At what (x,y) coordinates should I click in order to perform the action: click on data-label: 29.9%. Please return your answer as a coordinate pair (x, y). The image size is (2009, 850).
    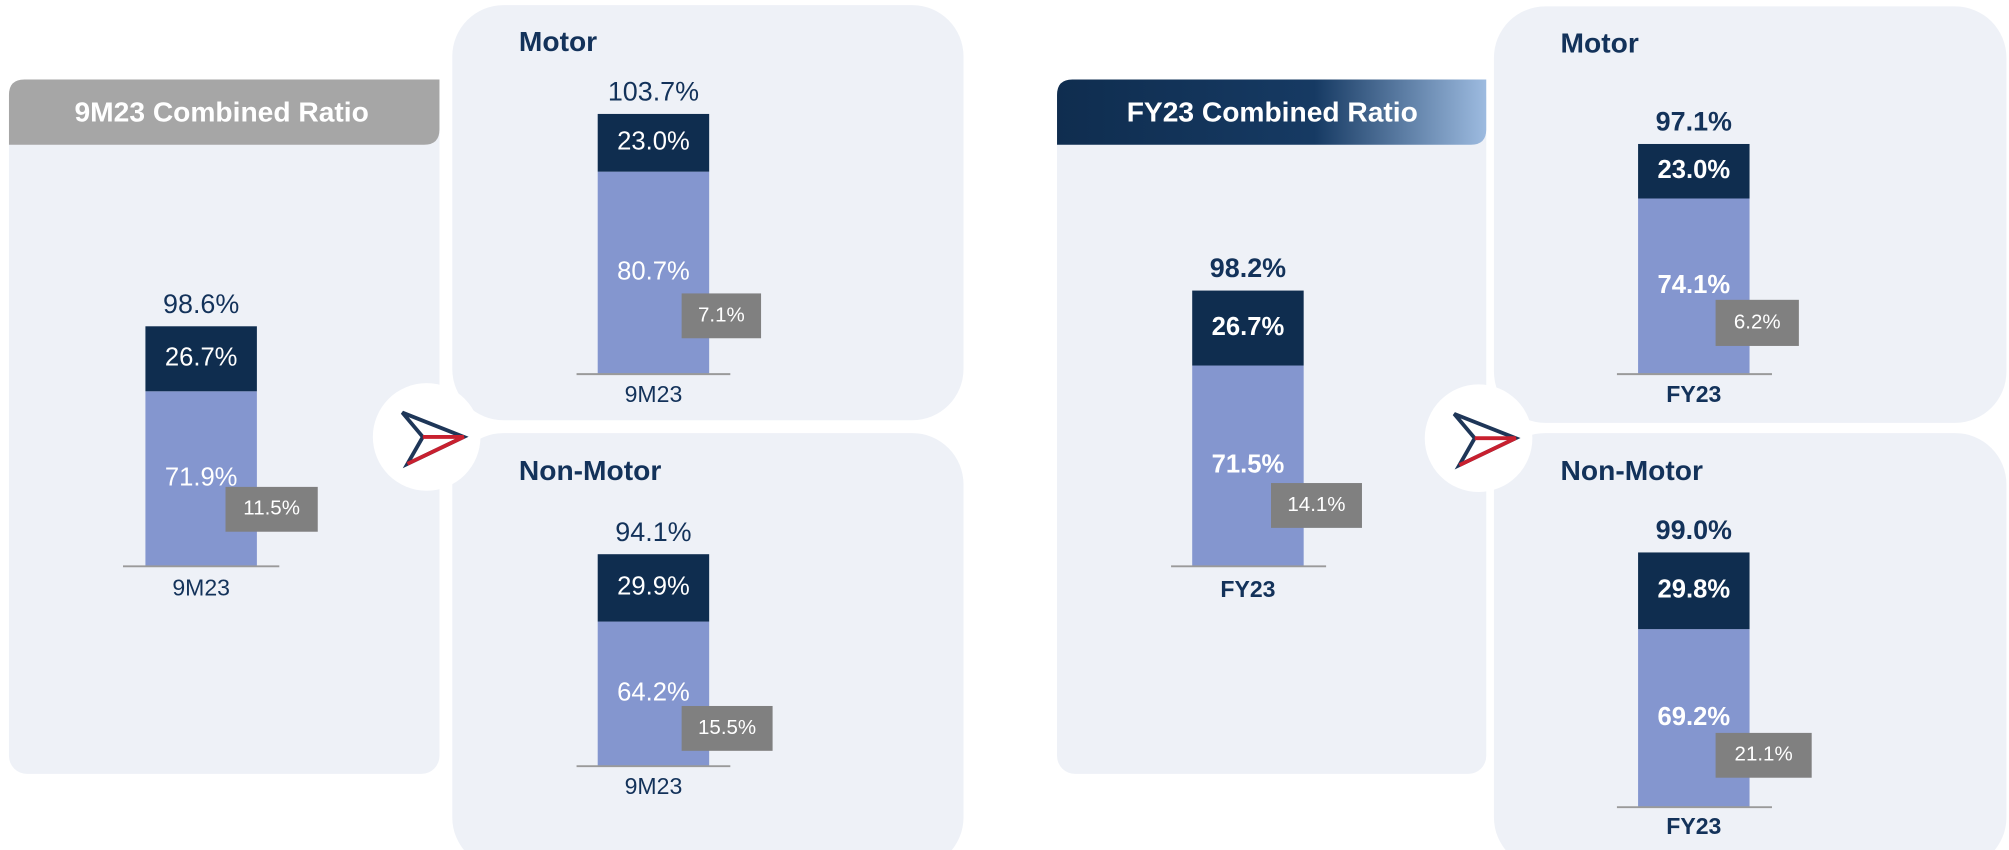
    Looking at the image, I should click on (653, 587).